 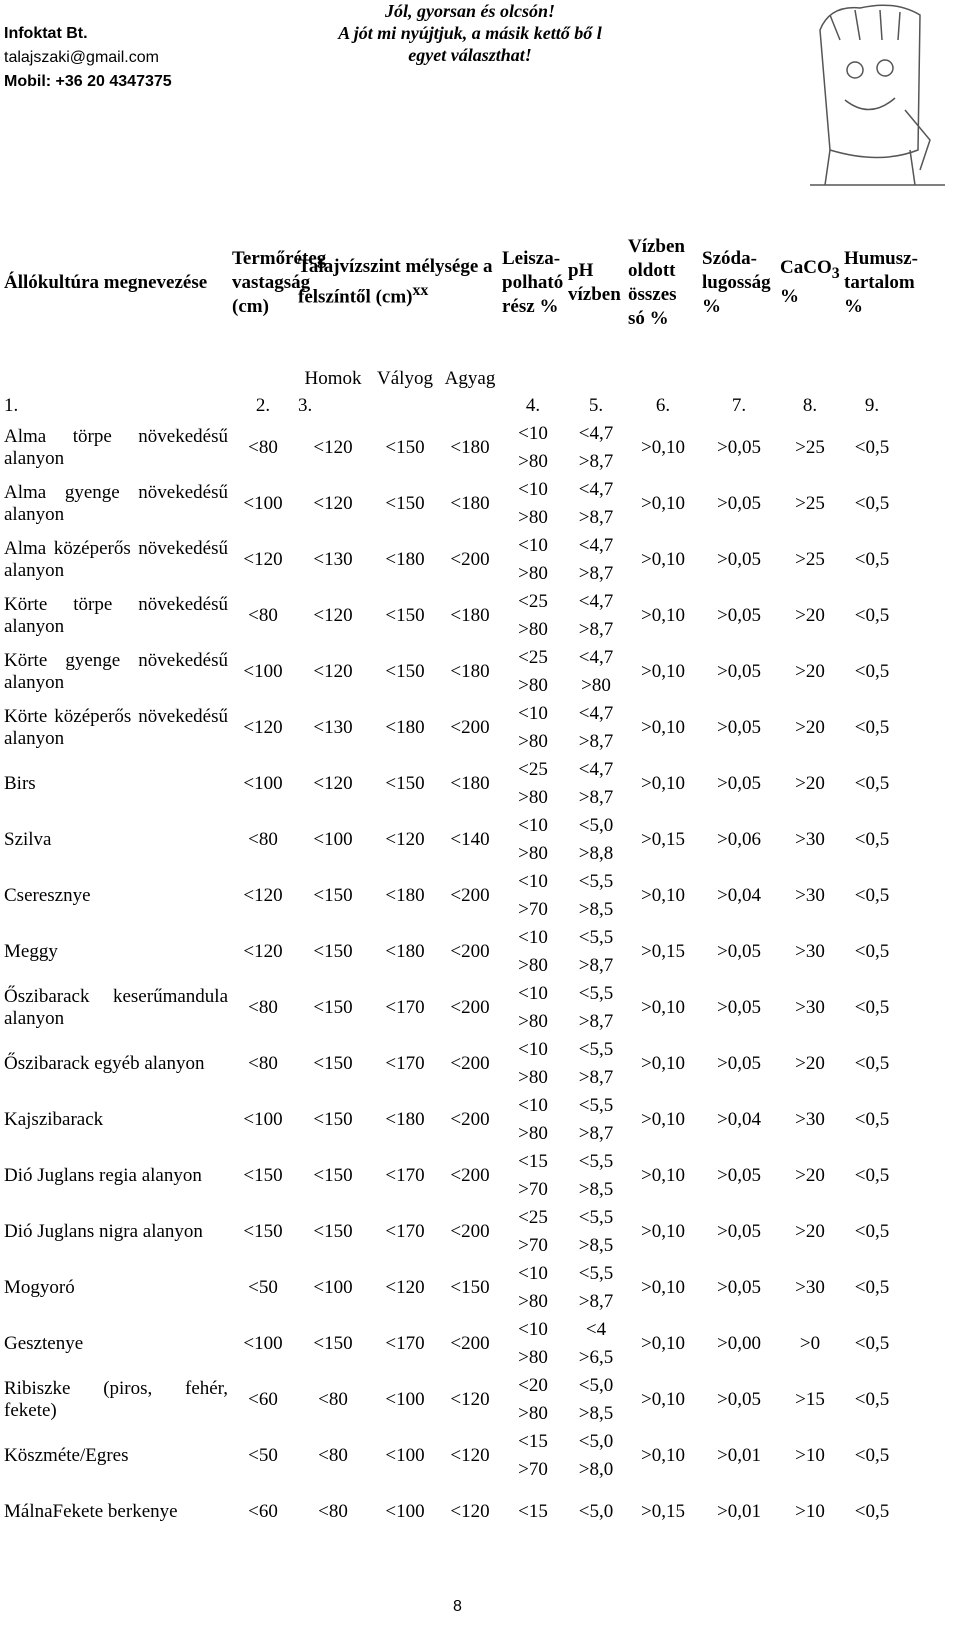 What do you see at coordinates (596, 378) in the screenshot?
I see `empty-cell` at bounding box center [596, 378].